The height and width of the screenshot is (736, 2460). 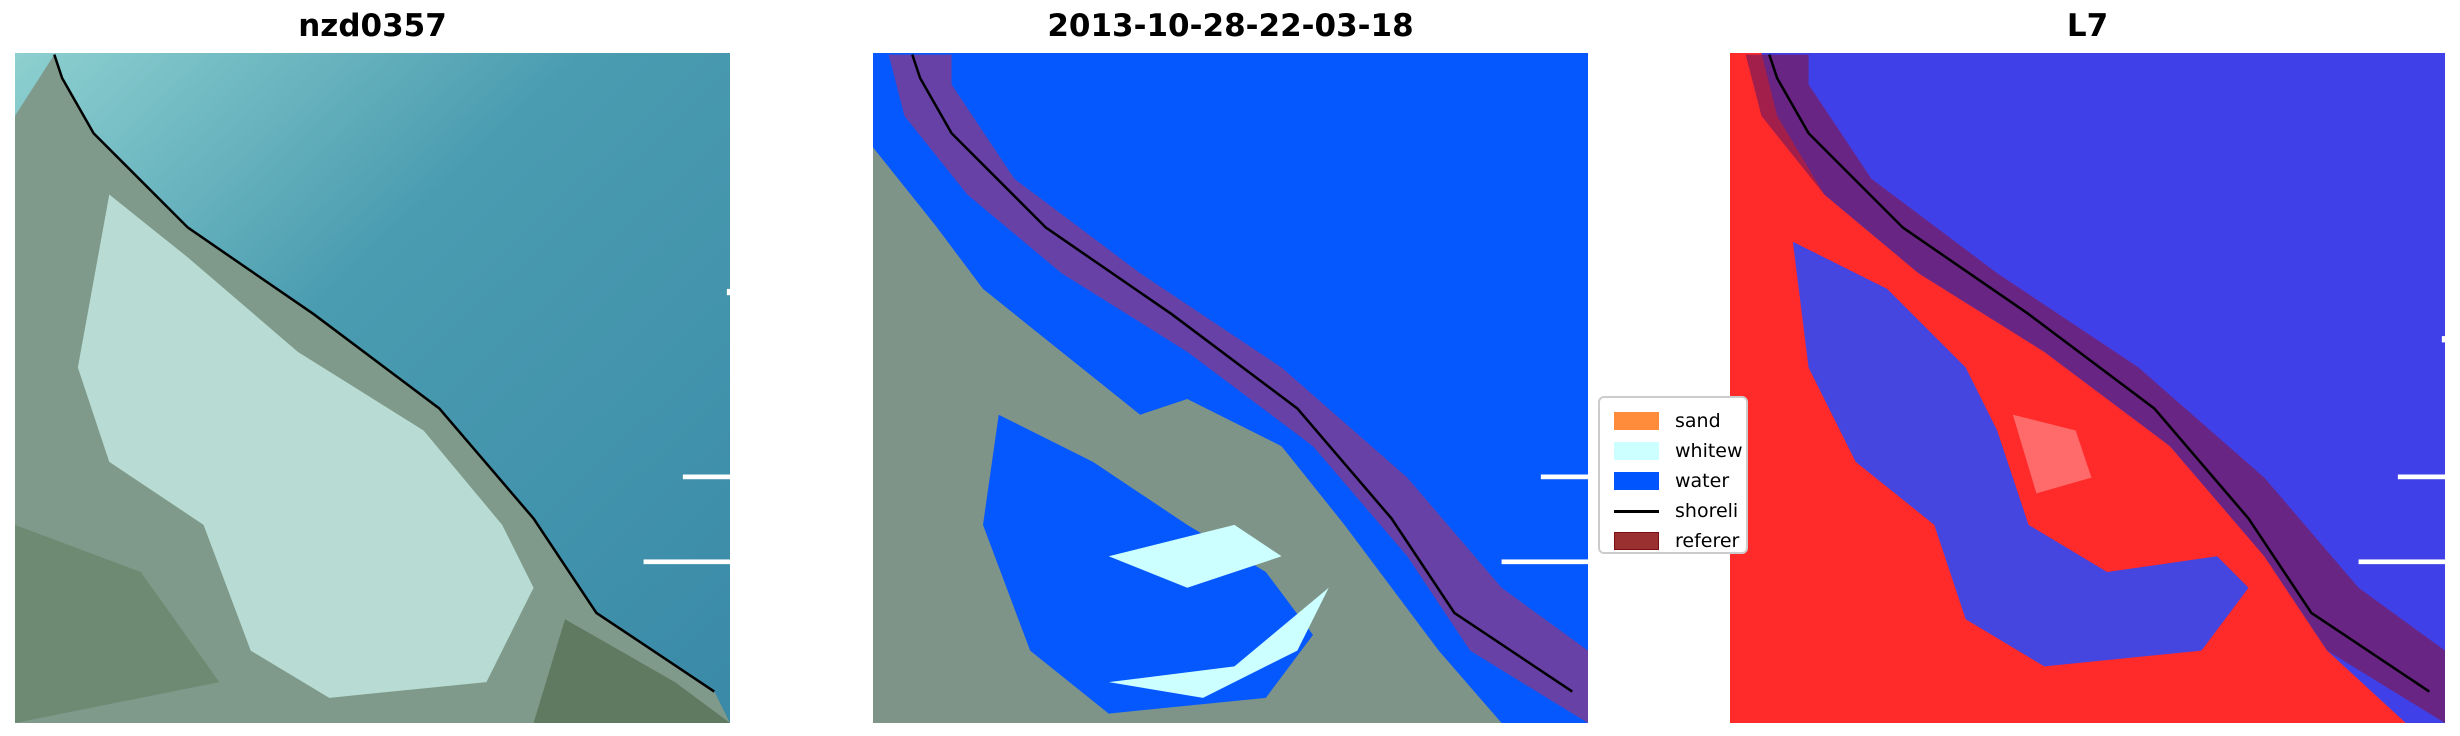 I want to click on legend-label: shoreli, so click(x=1707, y=511).